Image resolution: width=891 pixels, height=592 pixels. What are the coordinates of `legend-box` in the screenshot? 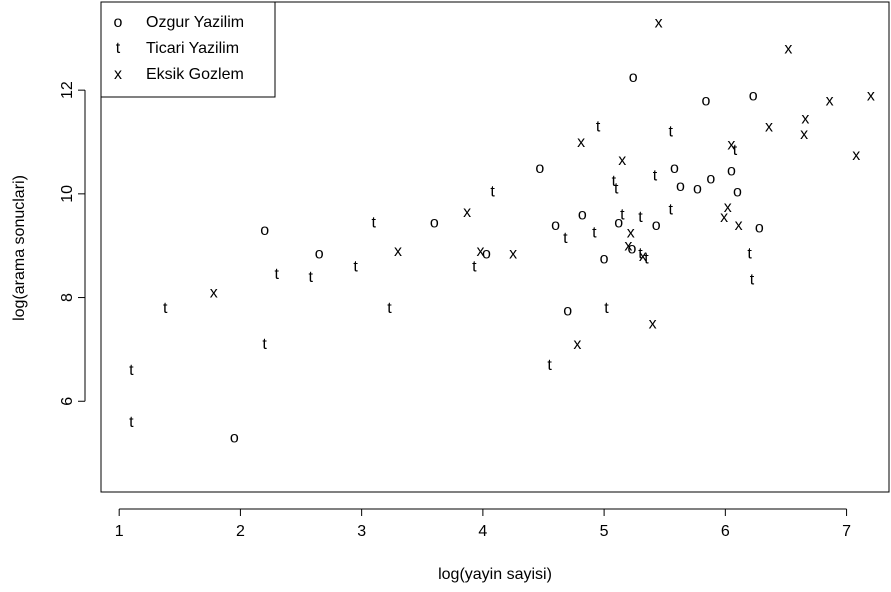 It's located at (188, 49).